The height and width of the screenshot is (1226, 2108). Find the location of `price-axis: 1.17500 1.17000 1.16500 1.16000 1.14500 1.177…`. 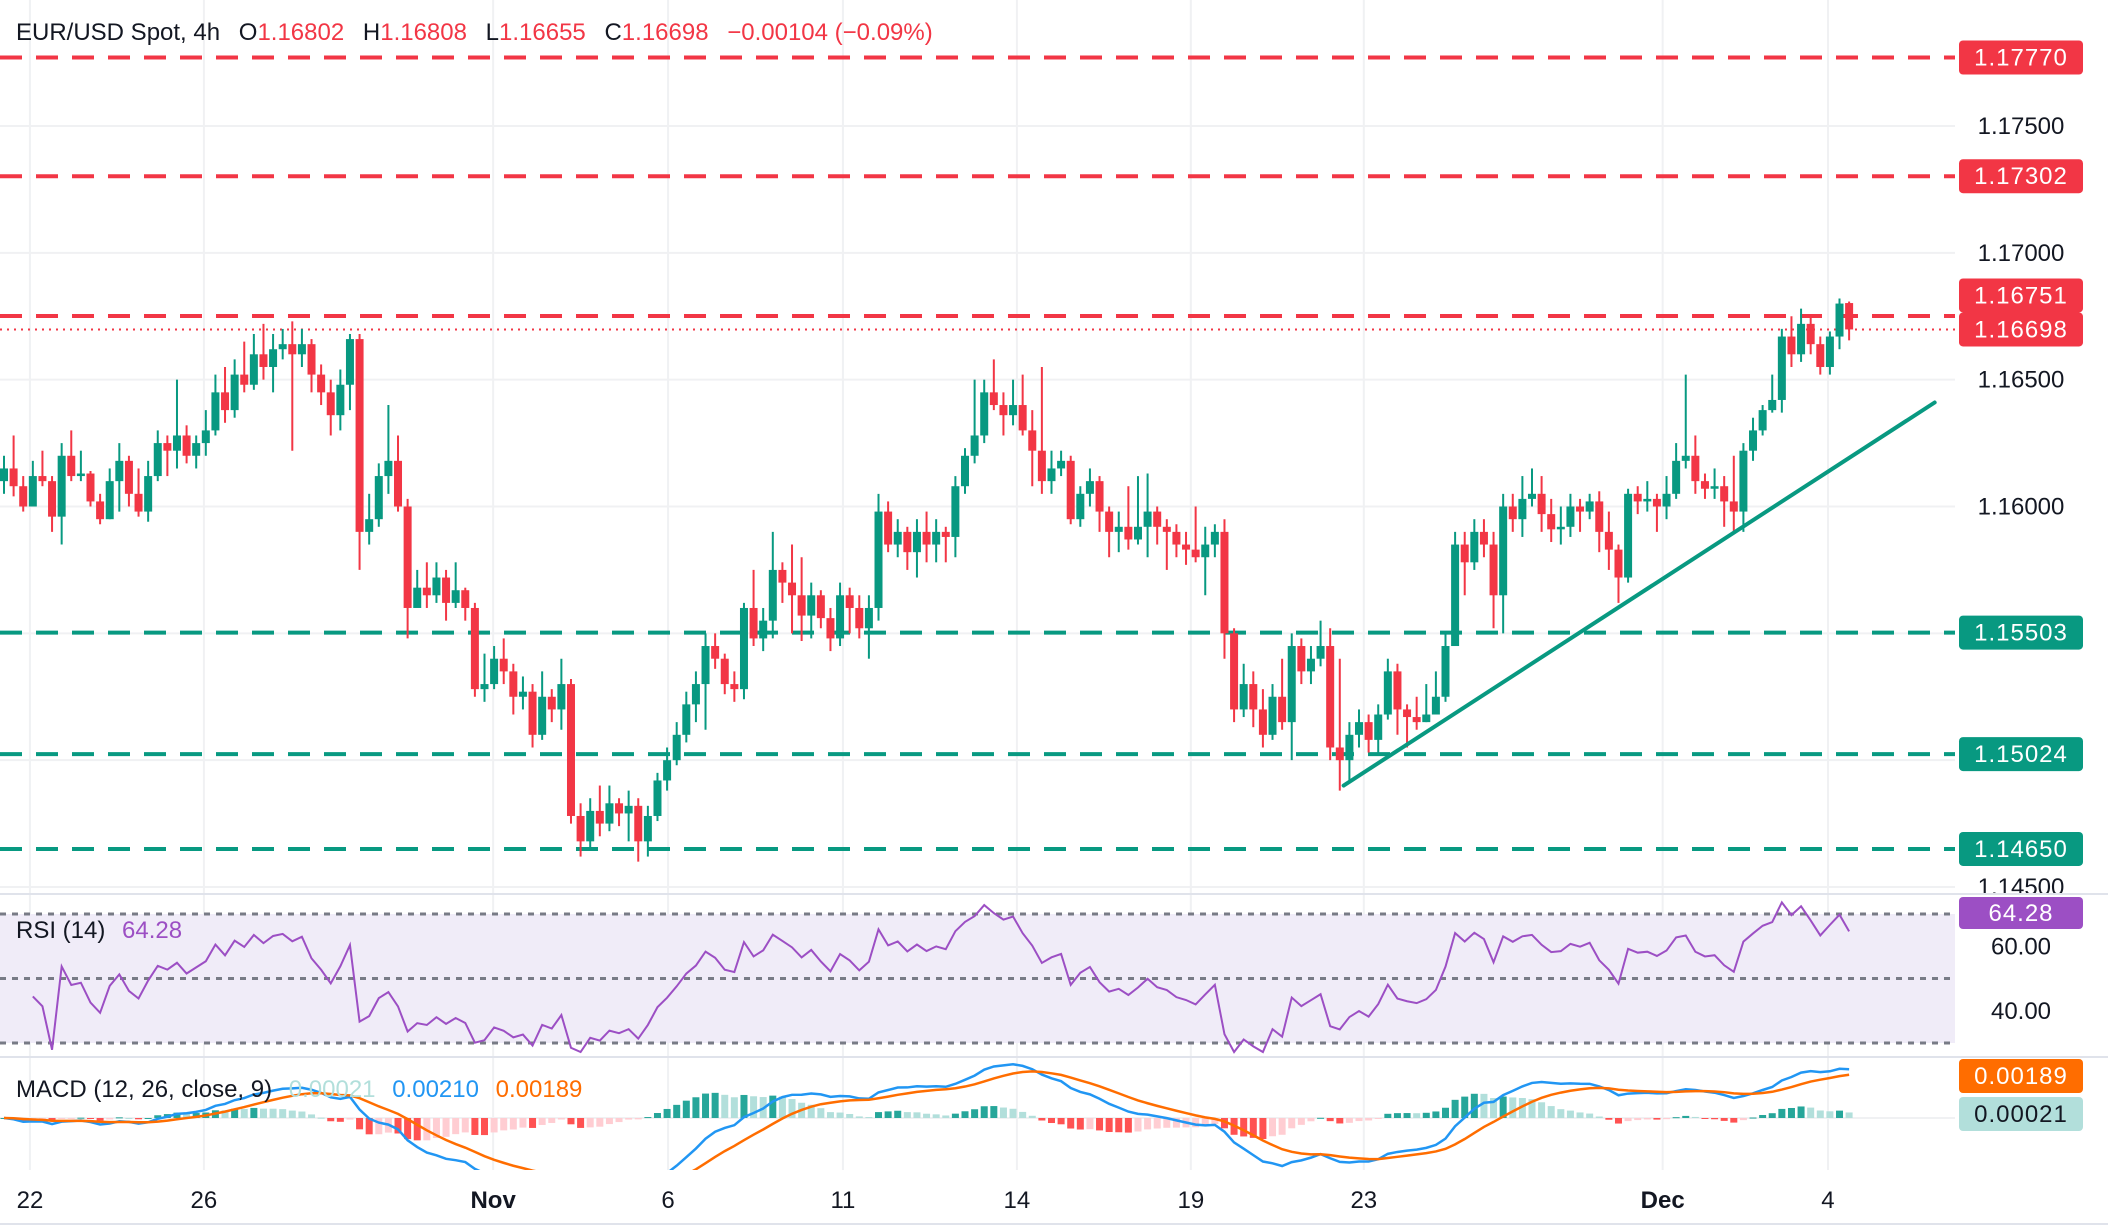

price-axis: 1.17500 1.17000 1.16500 1.16000 1.14500 1.177… is located at coordinates (2021, 471).